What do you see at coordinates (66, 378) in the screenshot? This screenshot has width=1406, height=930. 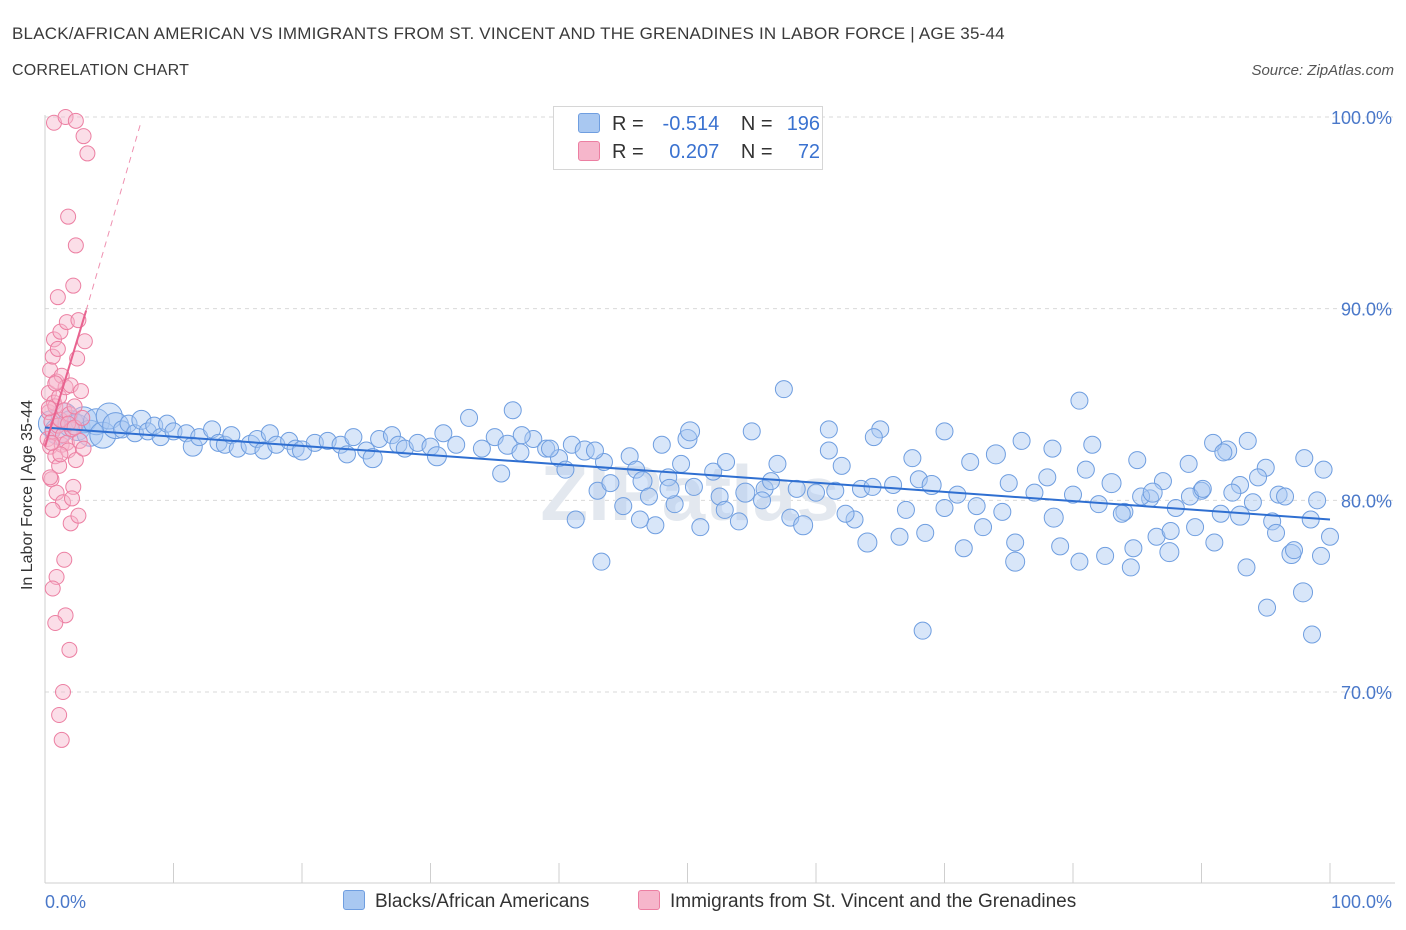 I see `trendline-svg` at bounding box center [66, 378].